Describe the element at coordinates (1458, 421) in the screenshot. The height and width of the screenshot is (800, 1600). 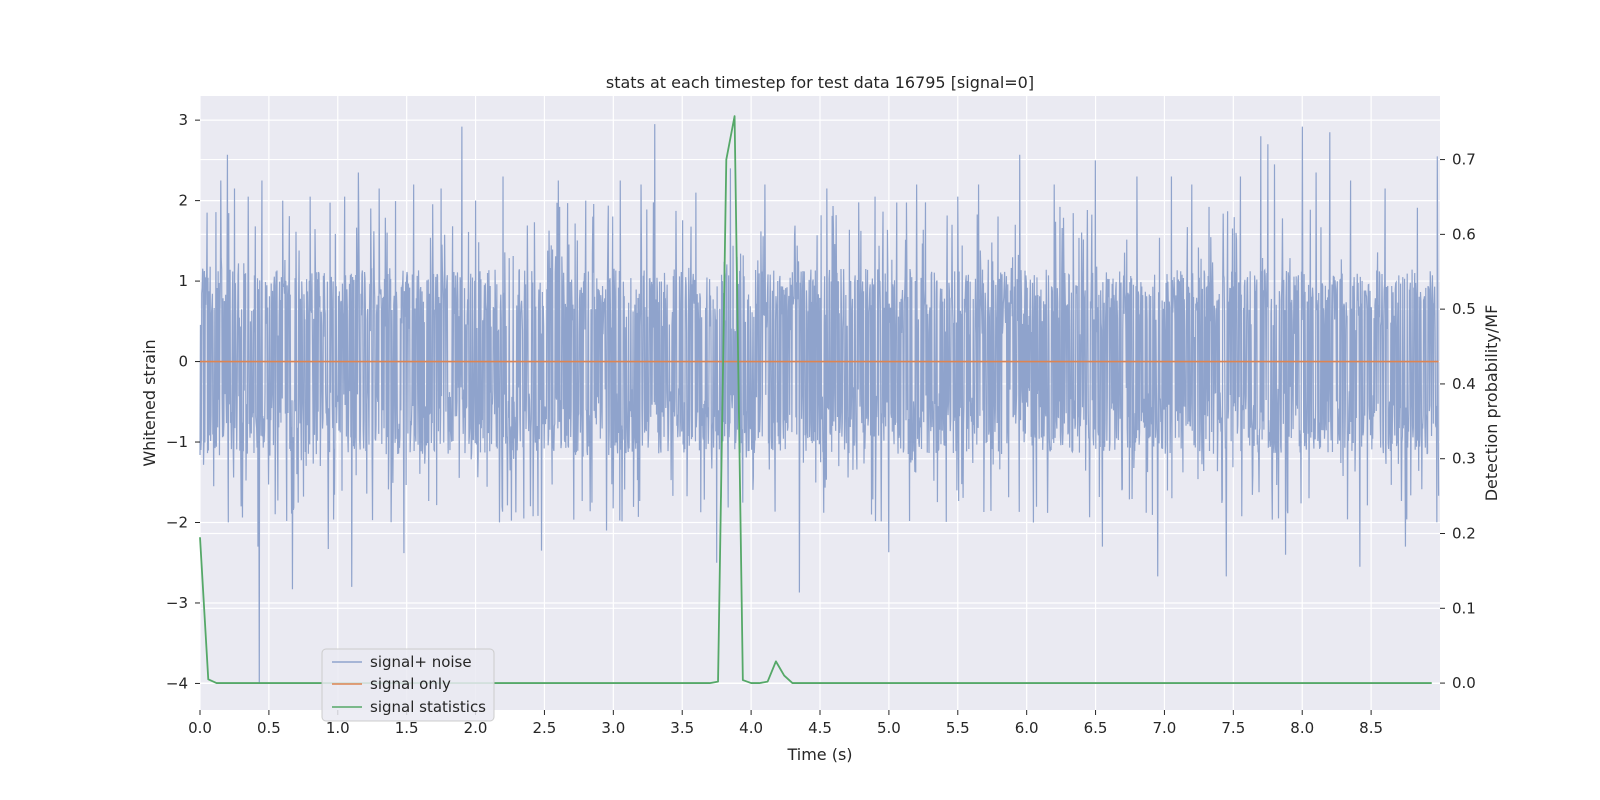
I see `y-axis-right: 0.0 0.1 0.2 0.3 0.4 0.5 0.6 0.7` at that location.